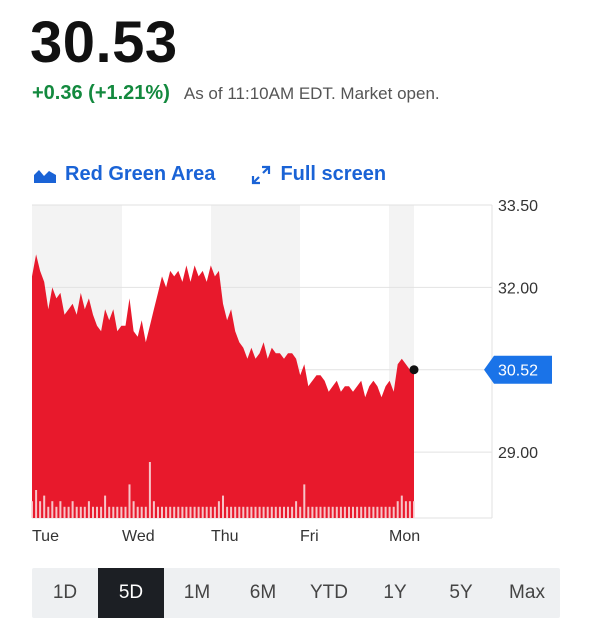  What do you see at coordinates (333, 174) in the screenshot?
I see `fullscreen-label: Full screen` at bounding box center [333, 174].